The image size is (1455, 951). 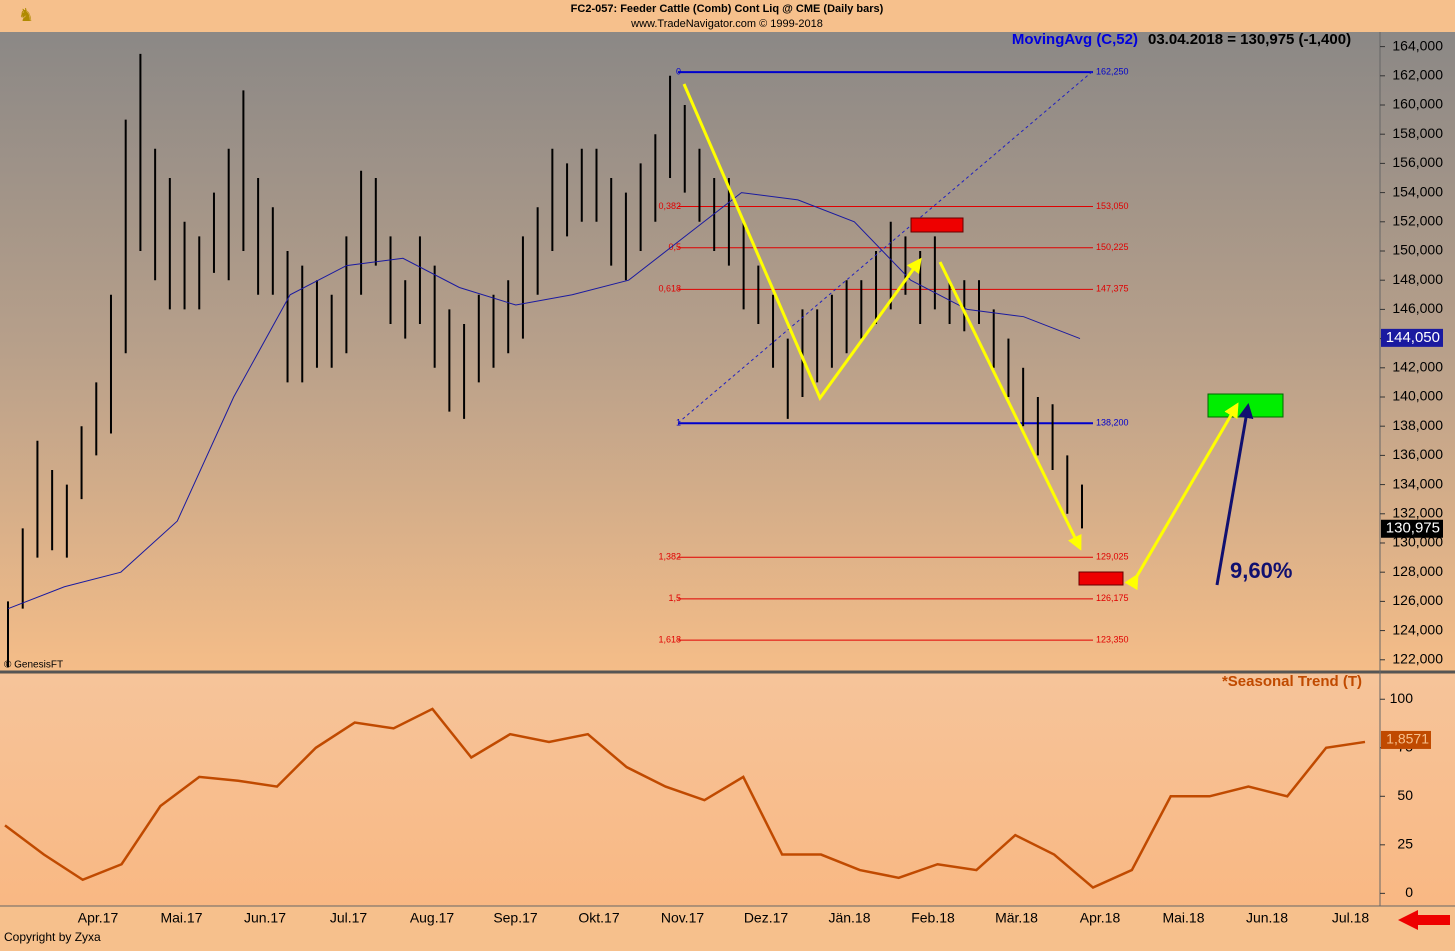 I want to click on x-tick-label: Apr.17, so click(x=98, y=918).